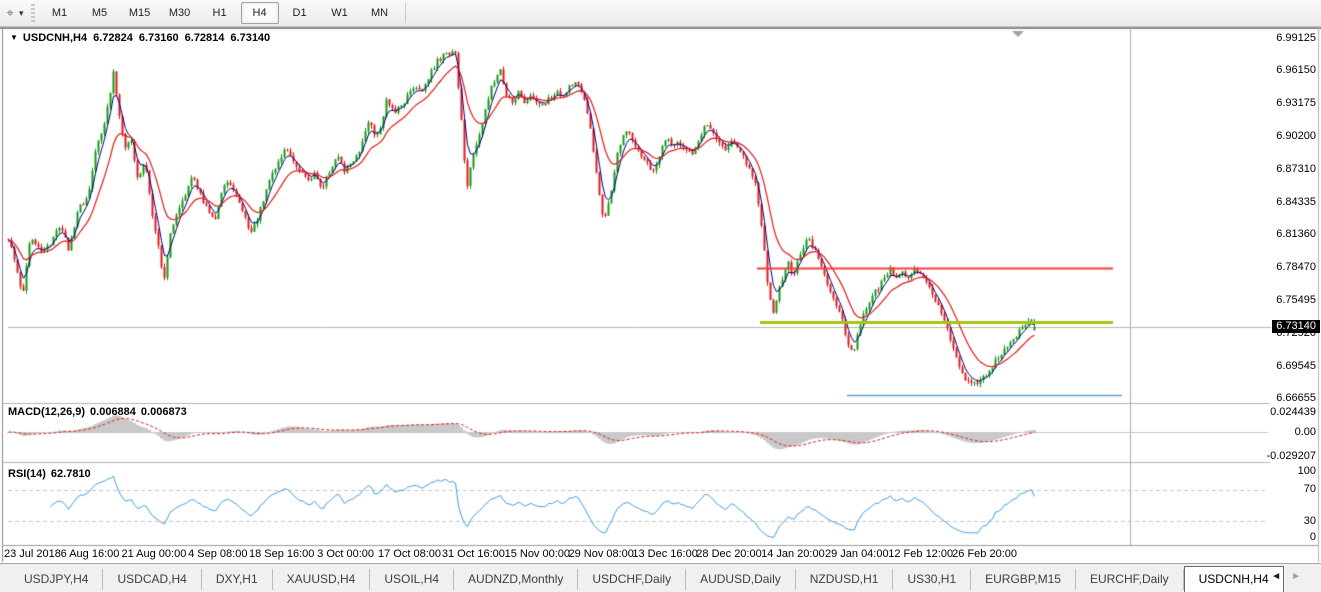 This screenshot has height=592, width=1321. What do you see at coordinates (1296, 70) in the screenshot?
I see `price-tick: 6.96150` at bounding box center [1296, 70].